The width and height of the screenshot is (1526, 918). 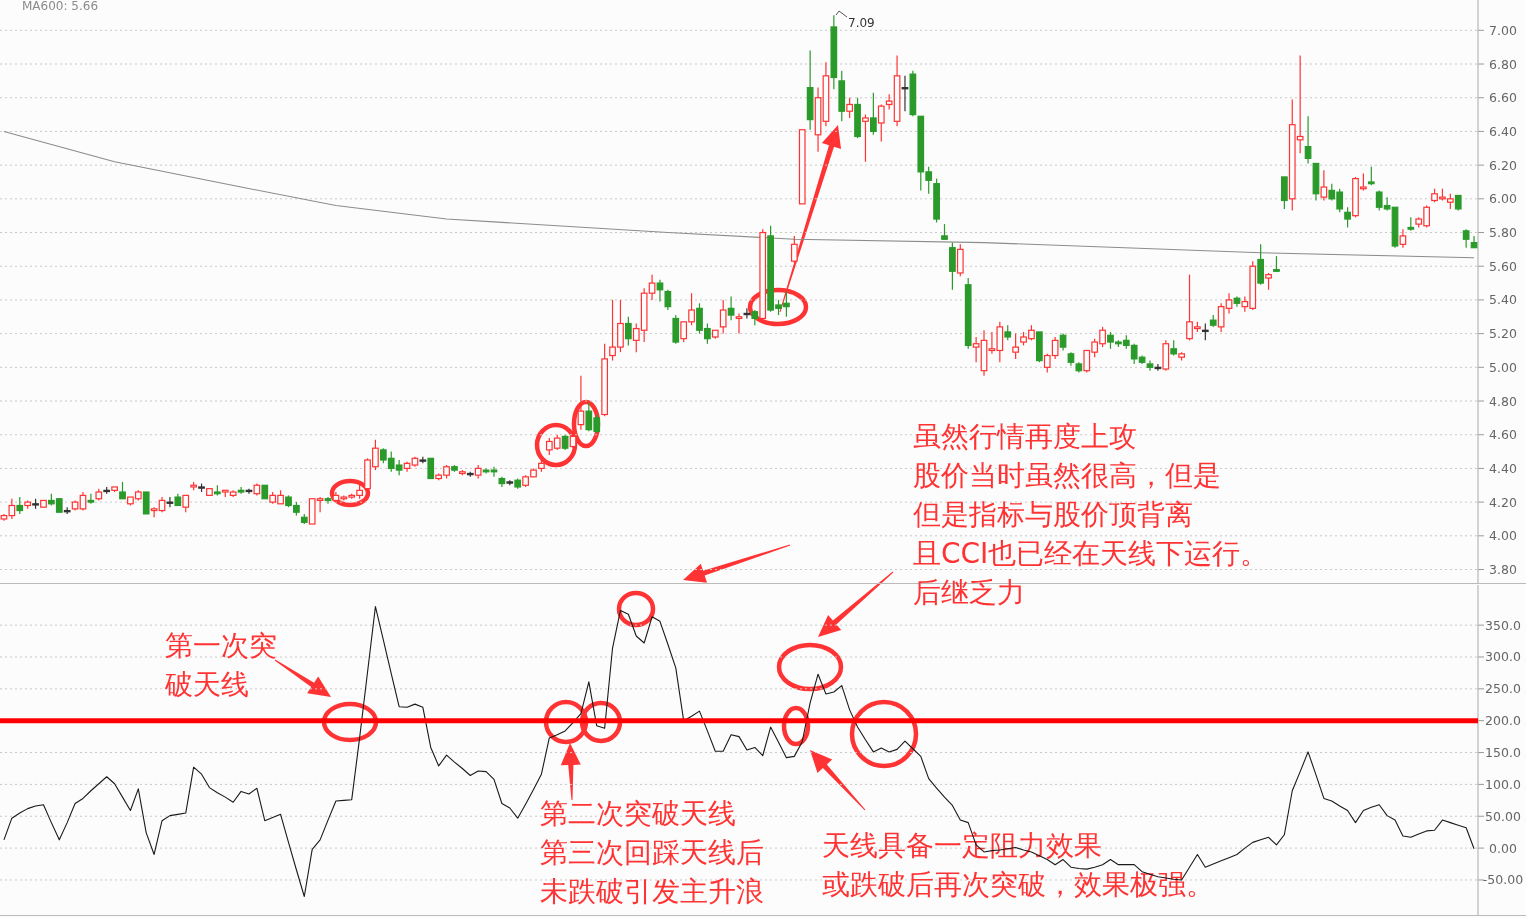 I want to click on annotation: 未跌破引发主升浪, so click(x=652, y=891).